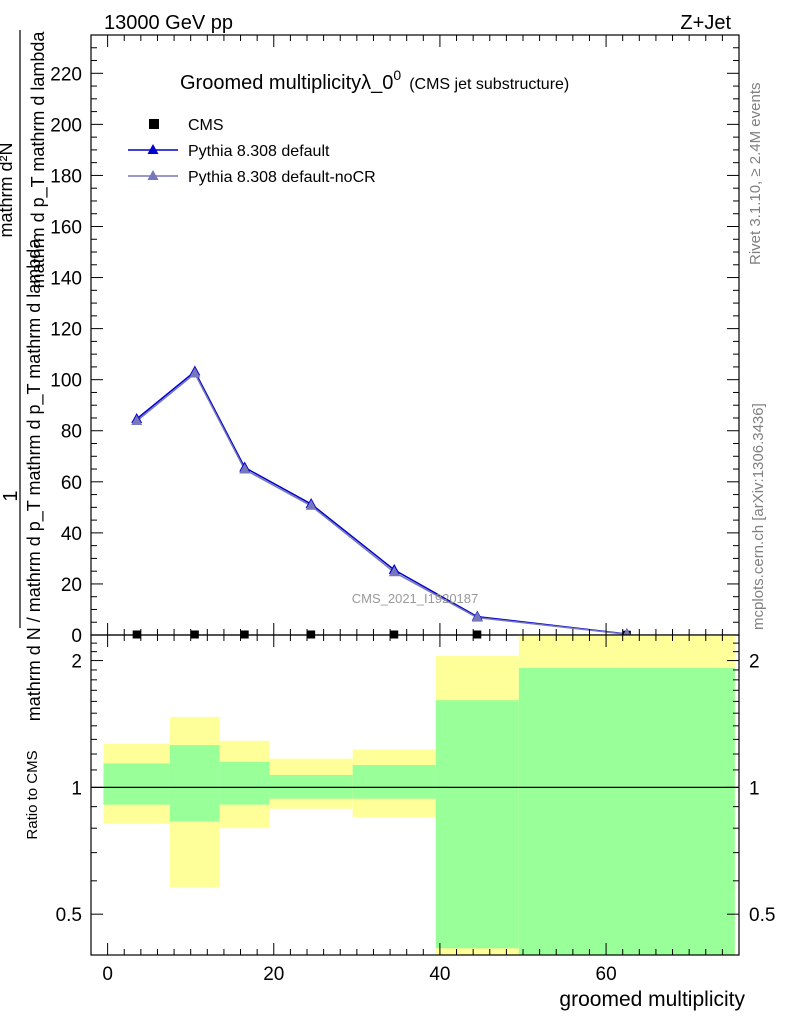  What do you see at coordinates (76, 636) in the screenshot?
I see `main-y-tick-label: 0` at bounding box center [76, 636].